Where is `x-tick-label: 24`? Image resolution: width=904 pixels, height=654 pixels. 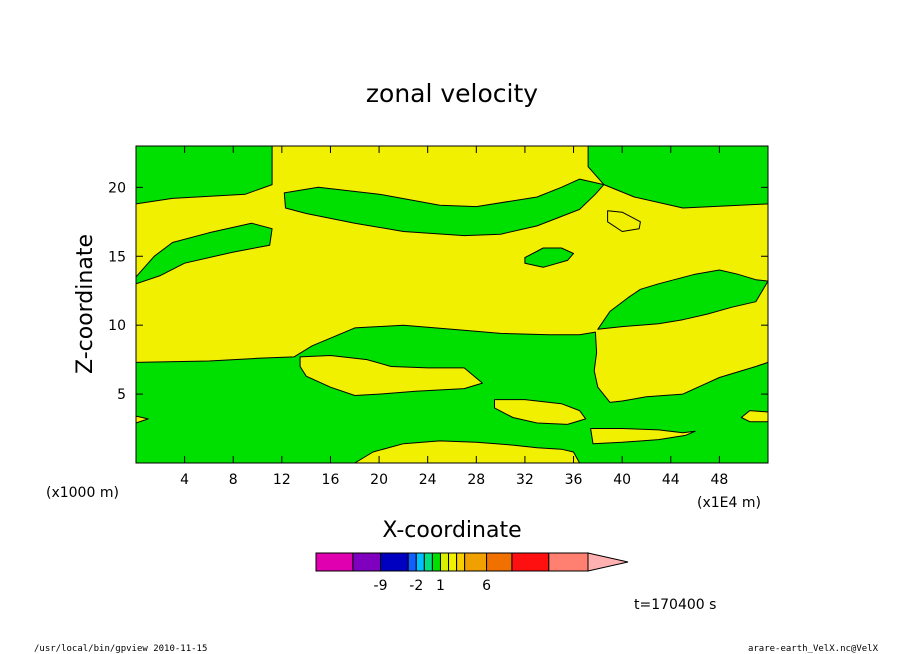
x-tick-label: 24 is located at coordinates (428, 480).